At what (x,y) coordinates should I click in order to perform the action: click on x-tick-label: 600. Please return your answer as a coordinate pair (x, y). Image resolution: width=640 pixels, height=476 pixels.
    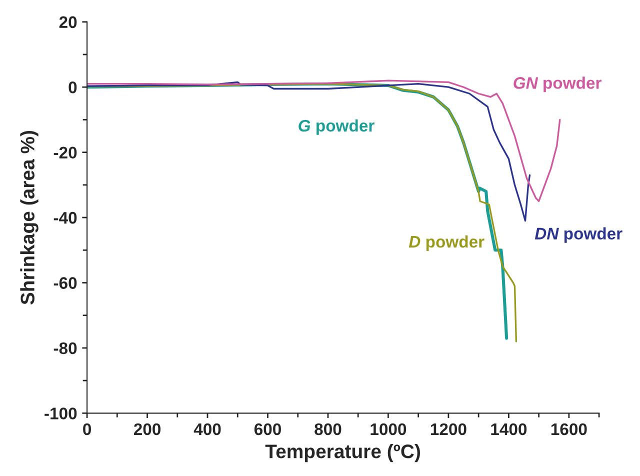
    Looking at the image, I should click on (267, 429).